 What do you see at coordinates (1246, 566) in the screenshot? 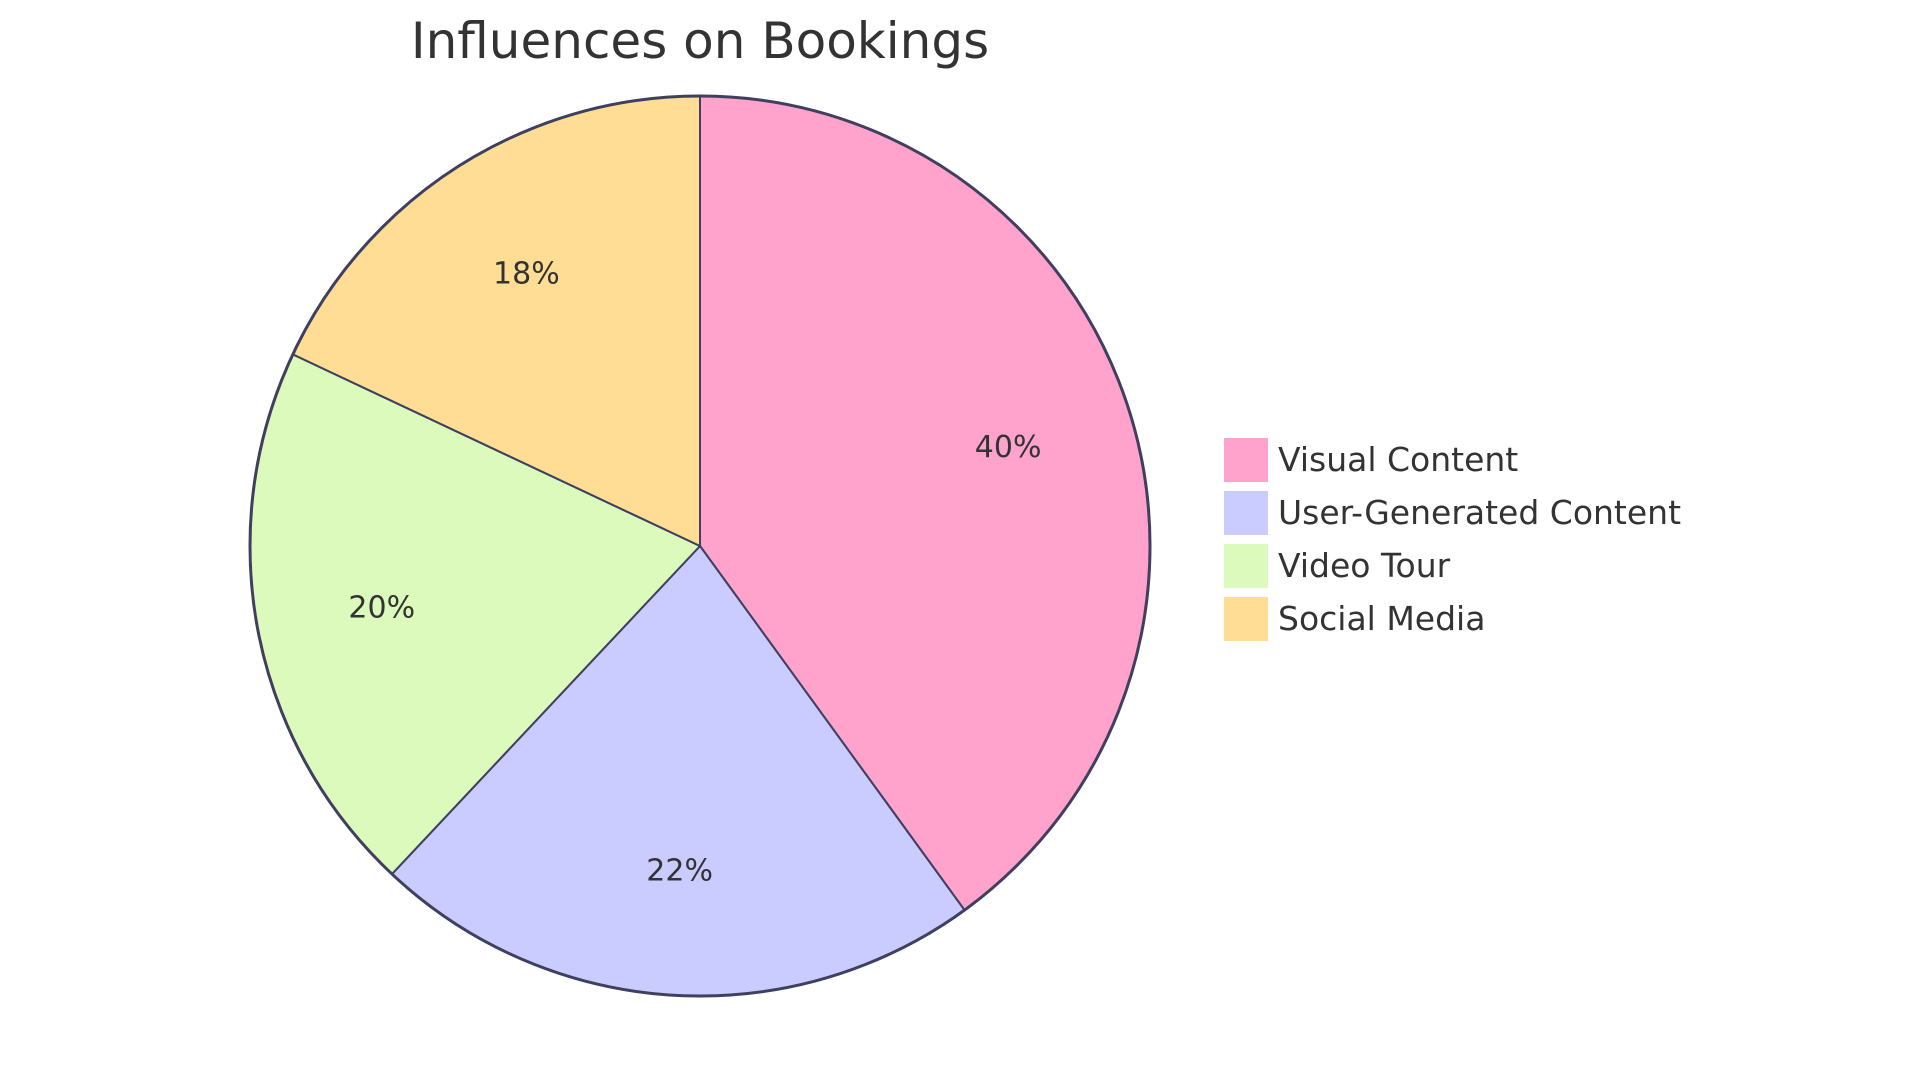
I see `legend-swatch-video-tour` at bounding box center [1246, 566].